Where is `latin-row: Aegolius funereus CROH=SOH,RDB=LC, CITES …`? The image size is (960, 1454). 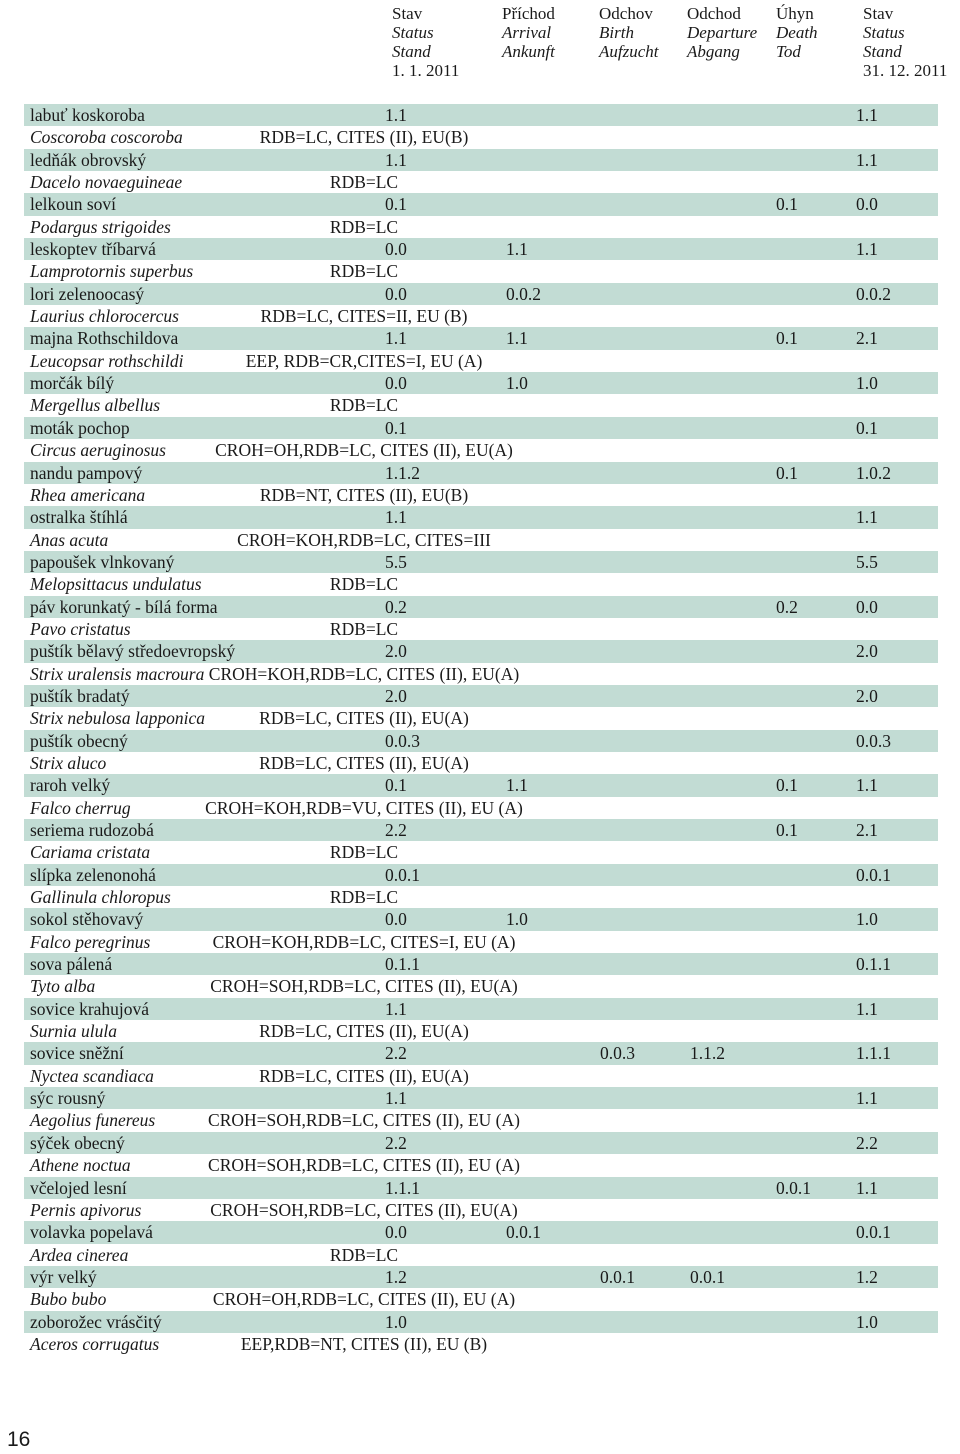 latin-row: Aegolius funereus CROH=SOH,RDB=LC, CITES … is located at coordinates (481, 1120).